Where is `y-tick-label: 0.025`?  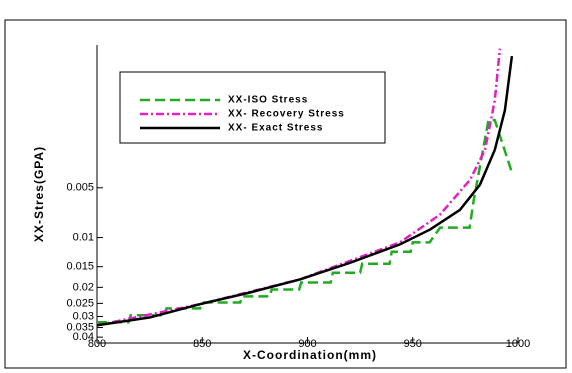
y-tick-label: 0.025 is located at coordinates (80, 303).